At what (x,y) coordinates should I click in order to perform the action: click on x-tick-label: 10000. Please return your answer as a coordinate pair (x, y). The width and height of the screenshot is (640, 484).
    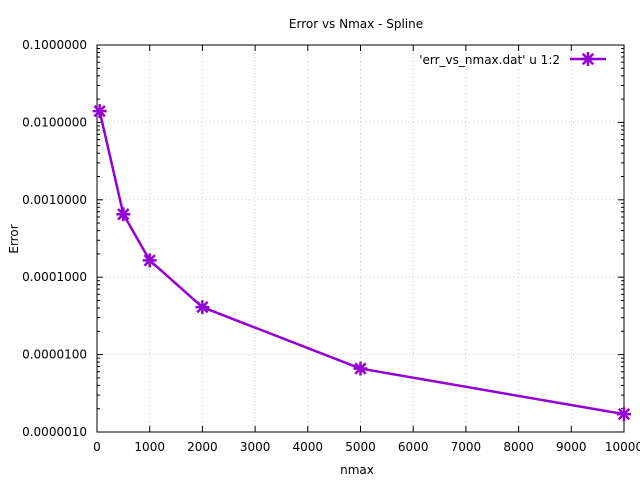
    Looking at the image, I should click on (622, 447).